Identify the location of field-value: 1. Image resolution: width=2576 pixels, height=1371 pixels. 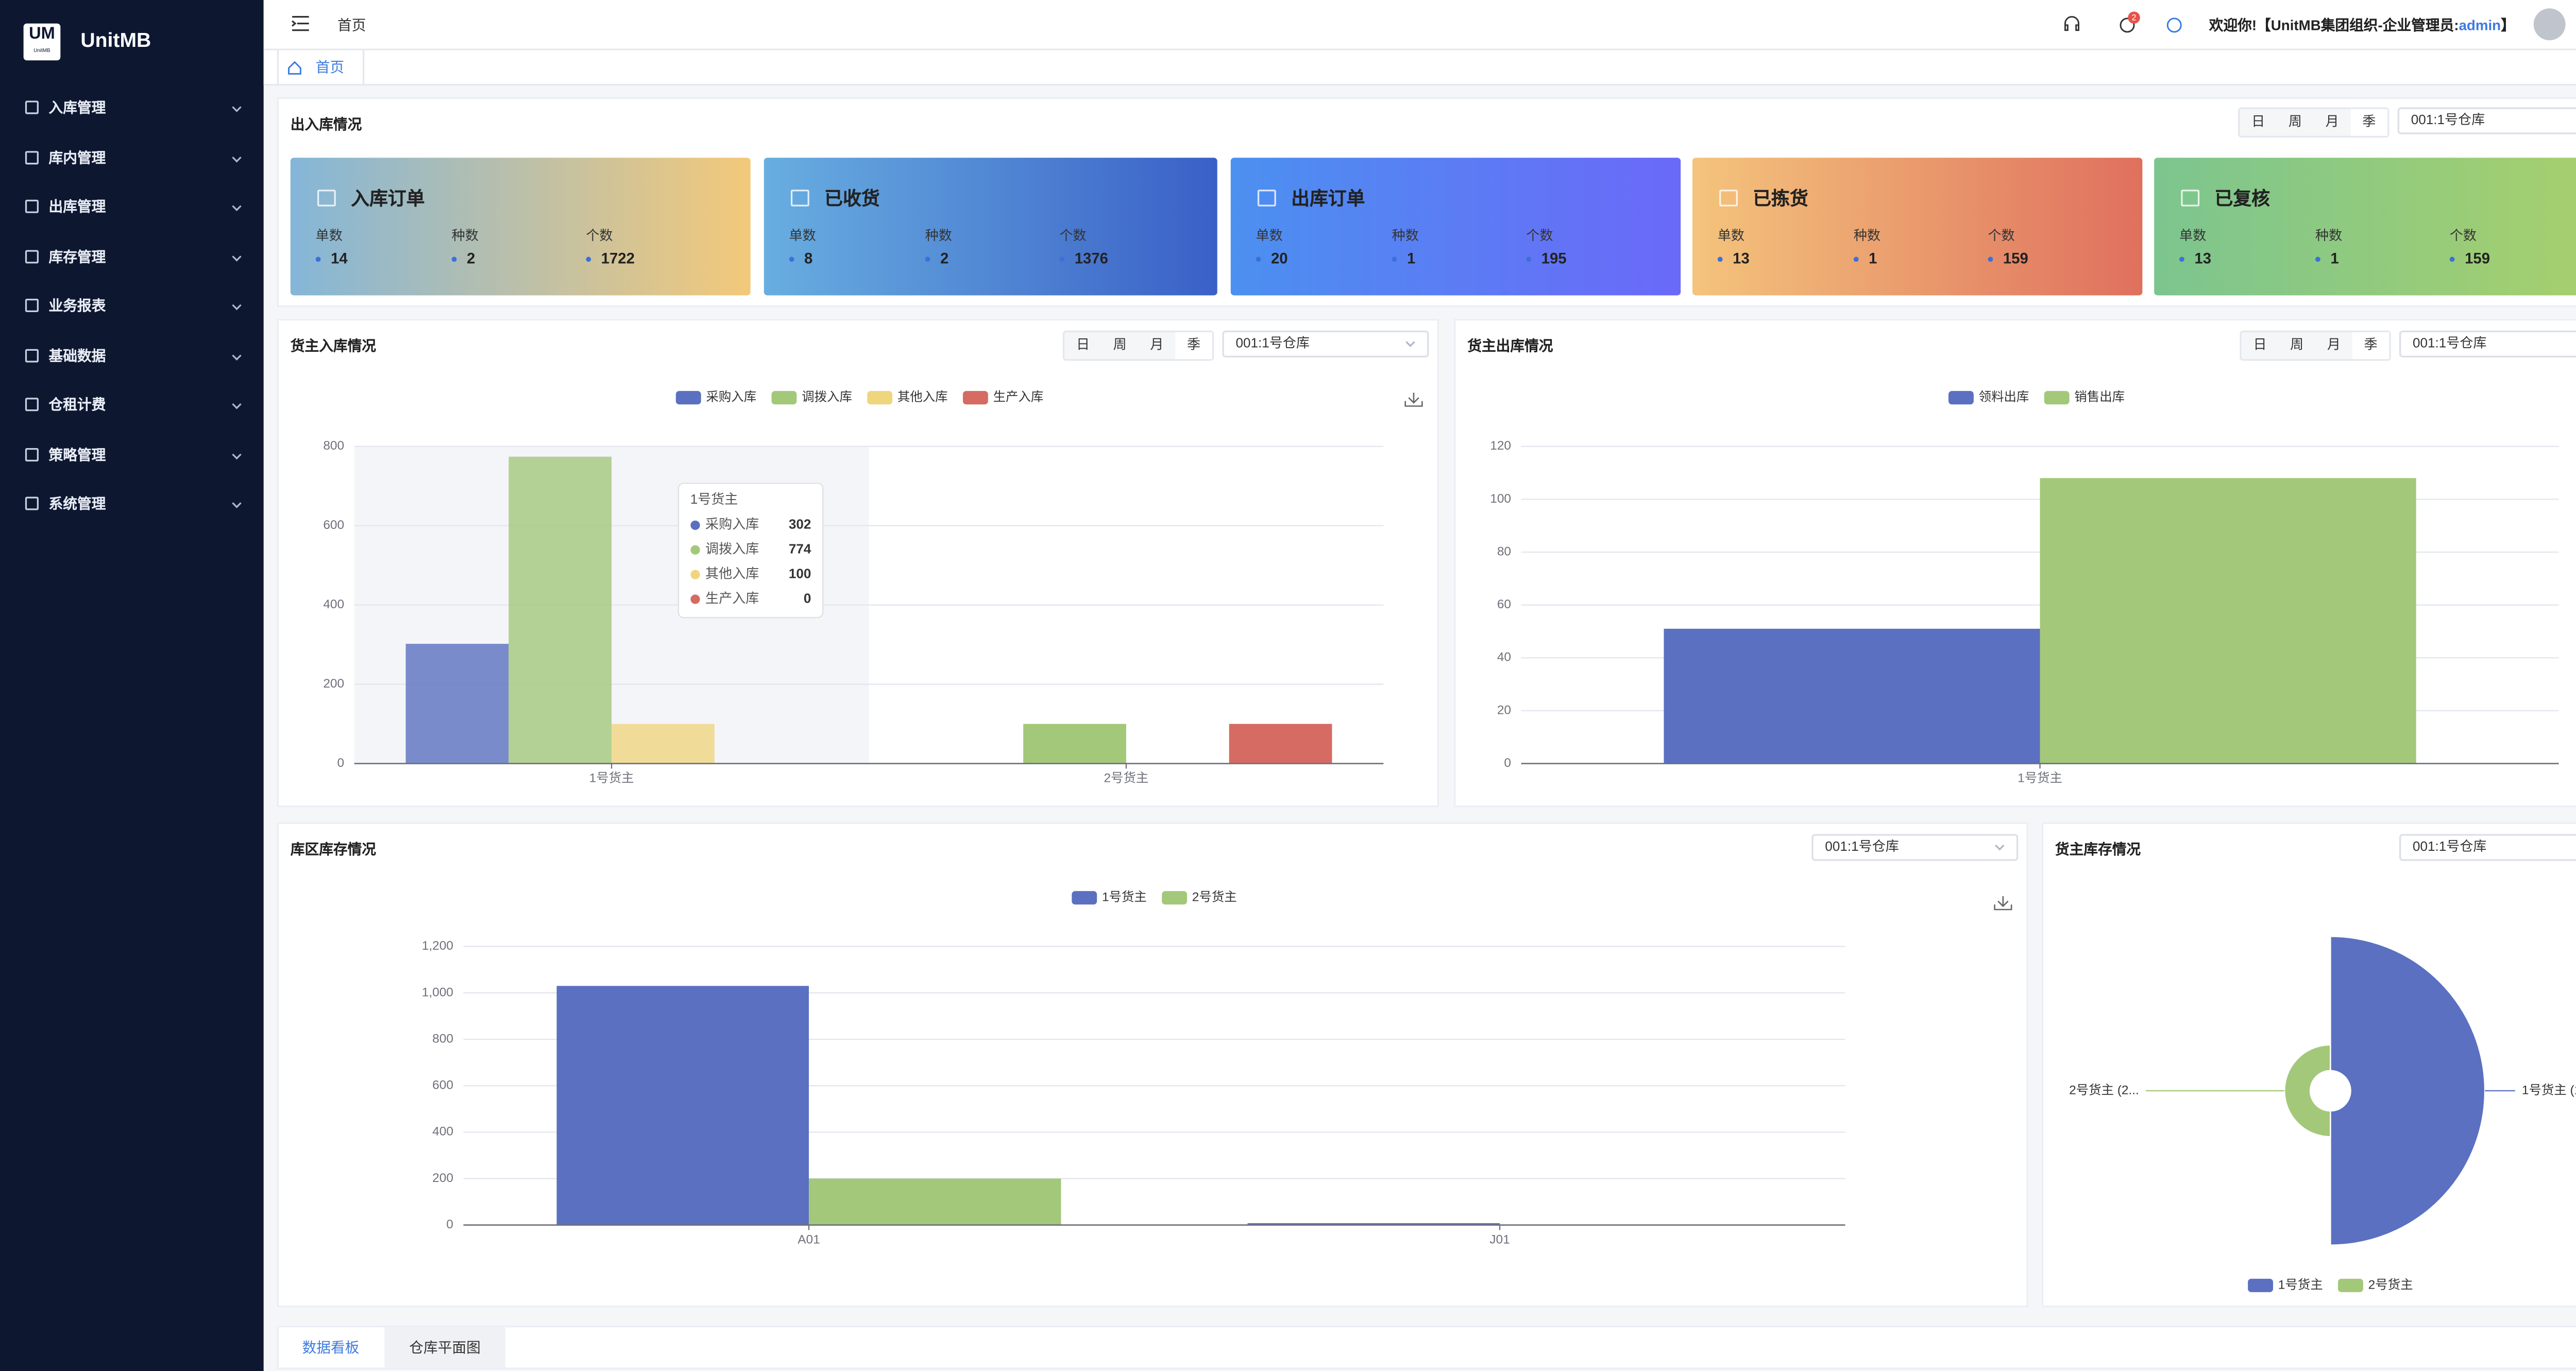
(1411, 258).